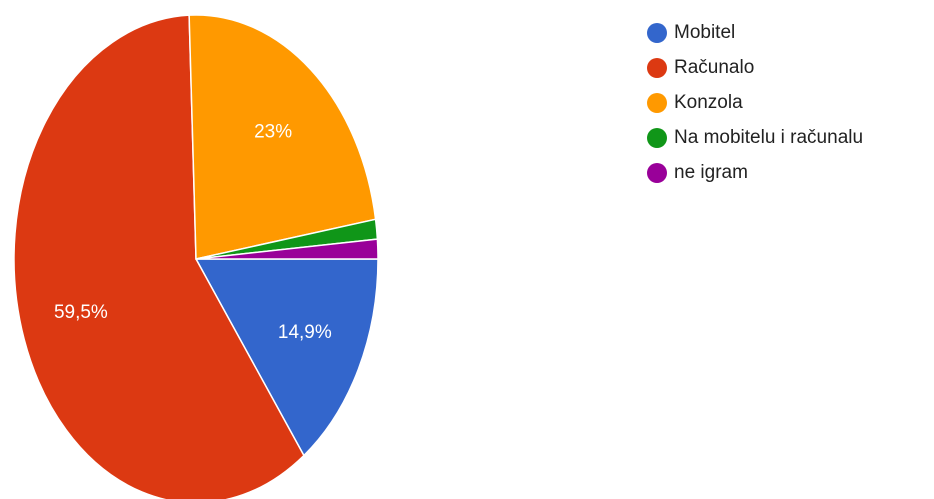  What do you see at coordinates (704, 32) in the screenshot?
I see `legend-label: Mobitel` at bounding box center [704, 32].